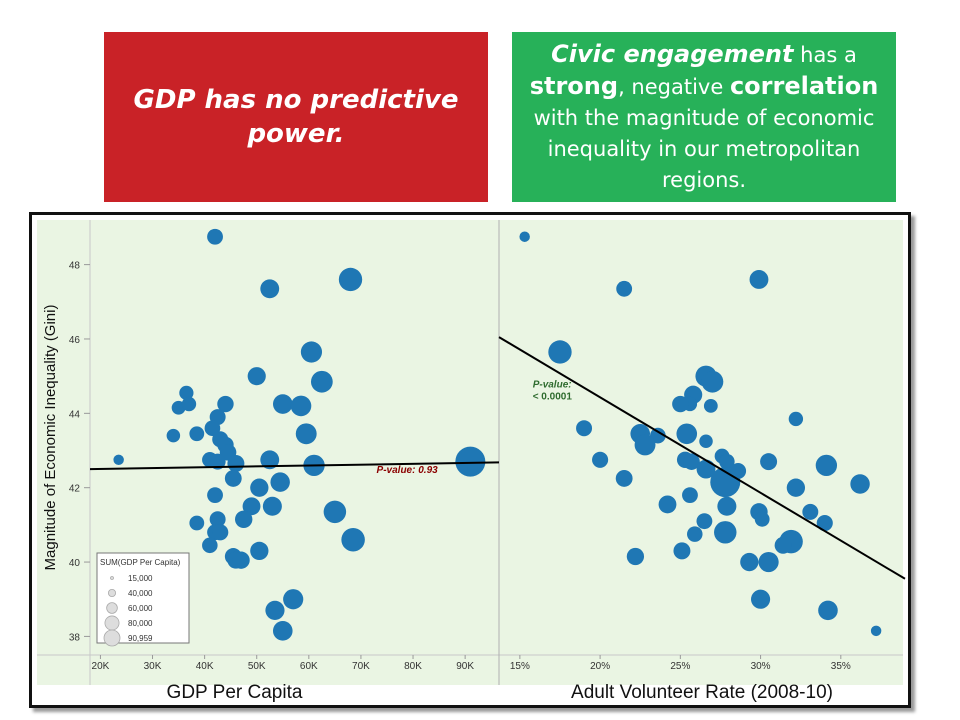  What do you see at coordinates (75, 414) in the screenshot?
I see `y-tick-label: 44` at bounding box center [75, 414].